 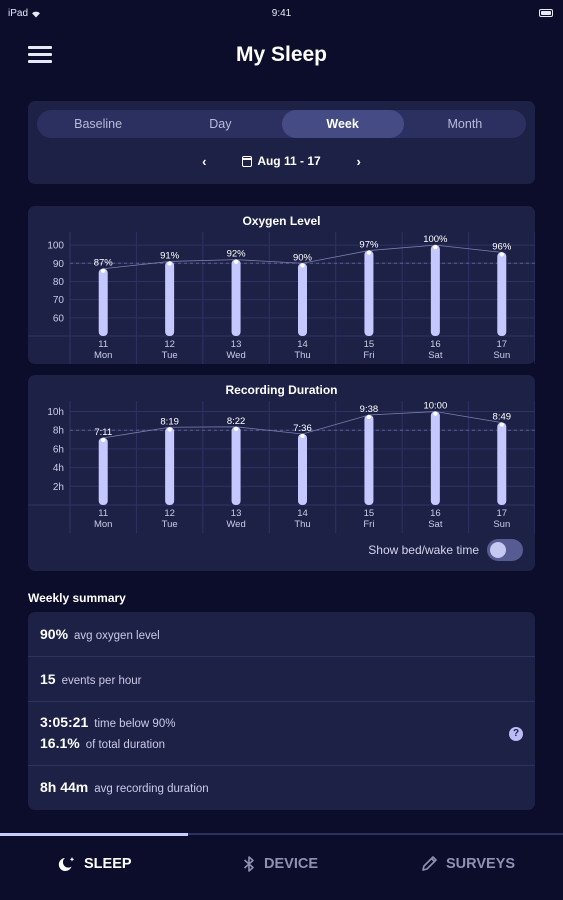 What do you see at coordinates (303, 257) in the screenshot?
I see `data-label: 90%` at bounding box center [303, 257].